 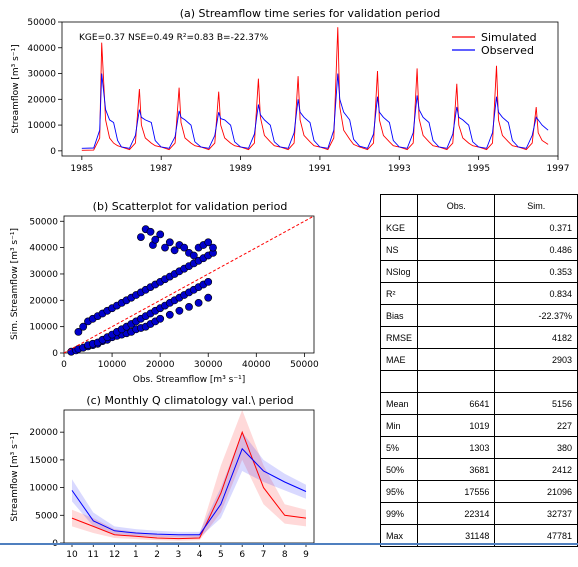 I want to click on x-tick-label: 4, so click(x=200, y=555).